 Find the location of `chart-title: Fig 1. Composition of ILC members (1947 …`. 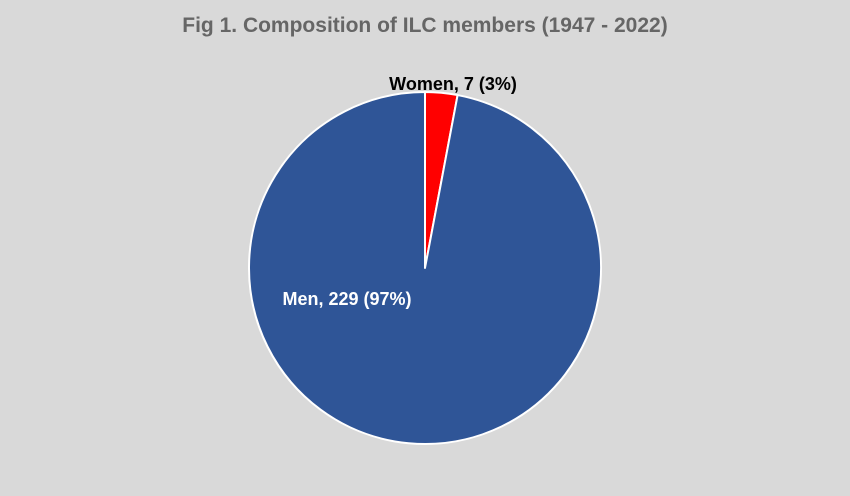

chart-title: Fig 1. Composition of ILC members (1947 … is located at coordinates (425, 25).